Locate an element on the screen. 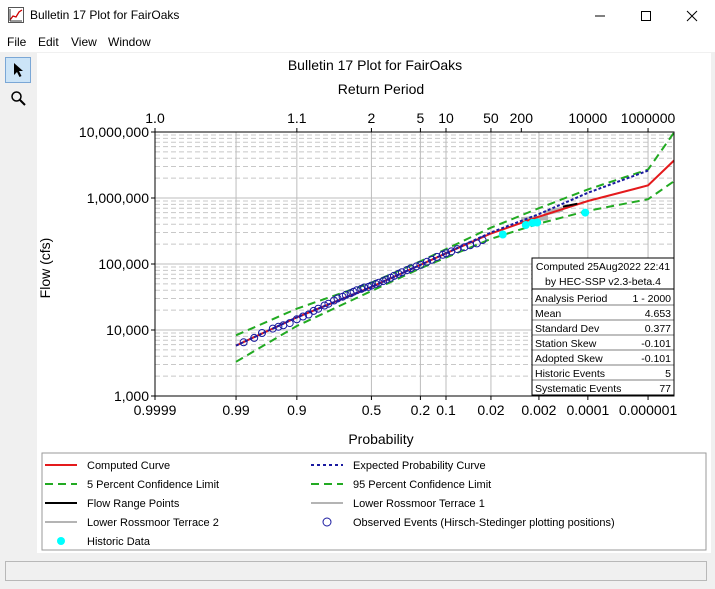 The height and width of the screenshot is (589, 715). y-tick-label: 10,000,000 is located at coordinates (114, 132).